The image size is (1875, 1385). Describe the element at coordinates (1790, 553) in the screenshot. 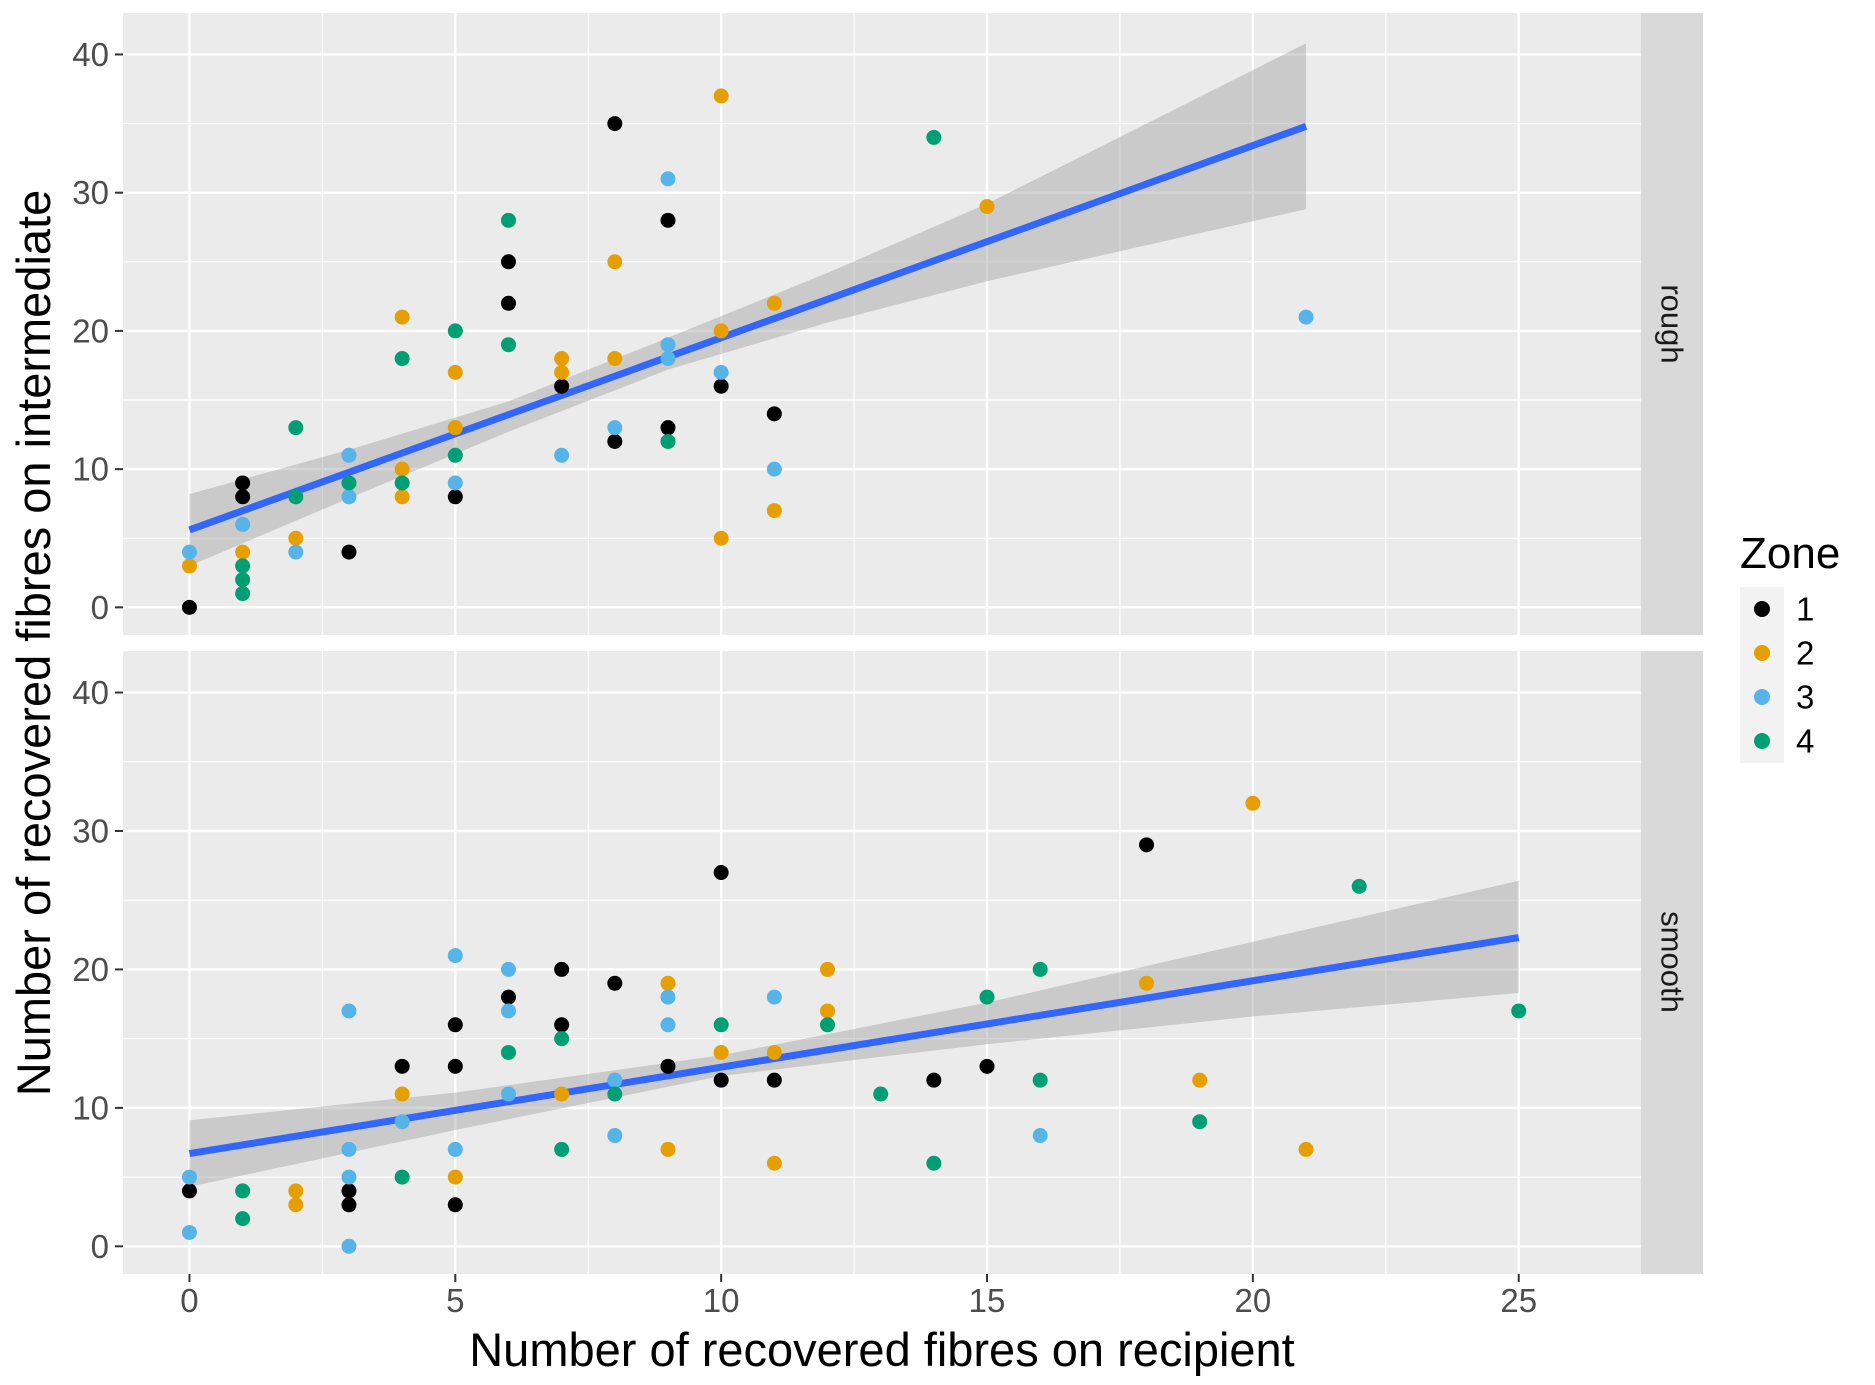

I see `legend-title: Zone` at that location.